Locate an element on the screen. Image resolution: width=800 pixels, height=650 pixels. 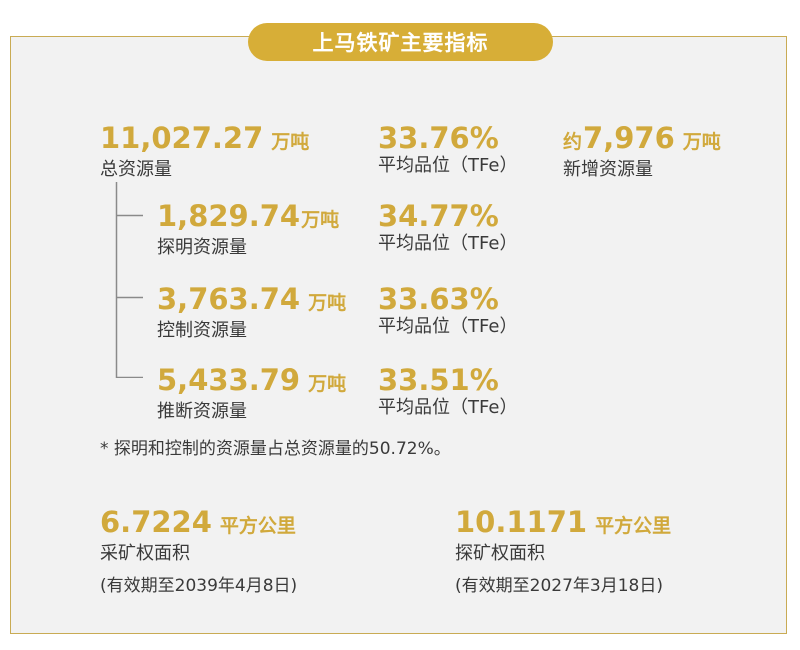
measured-grade-stat: 34.77% 平均品位（TFe） is located at coordinates (447, 228).